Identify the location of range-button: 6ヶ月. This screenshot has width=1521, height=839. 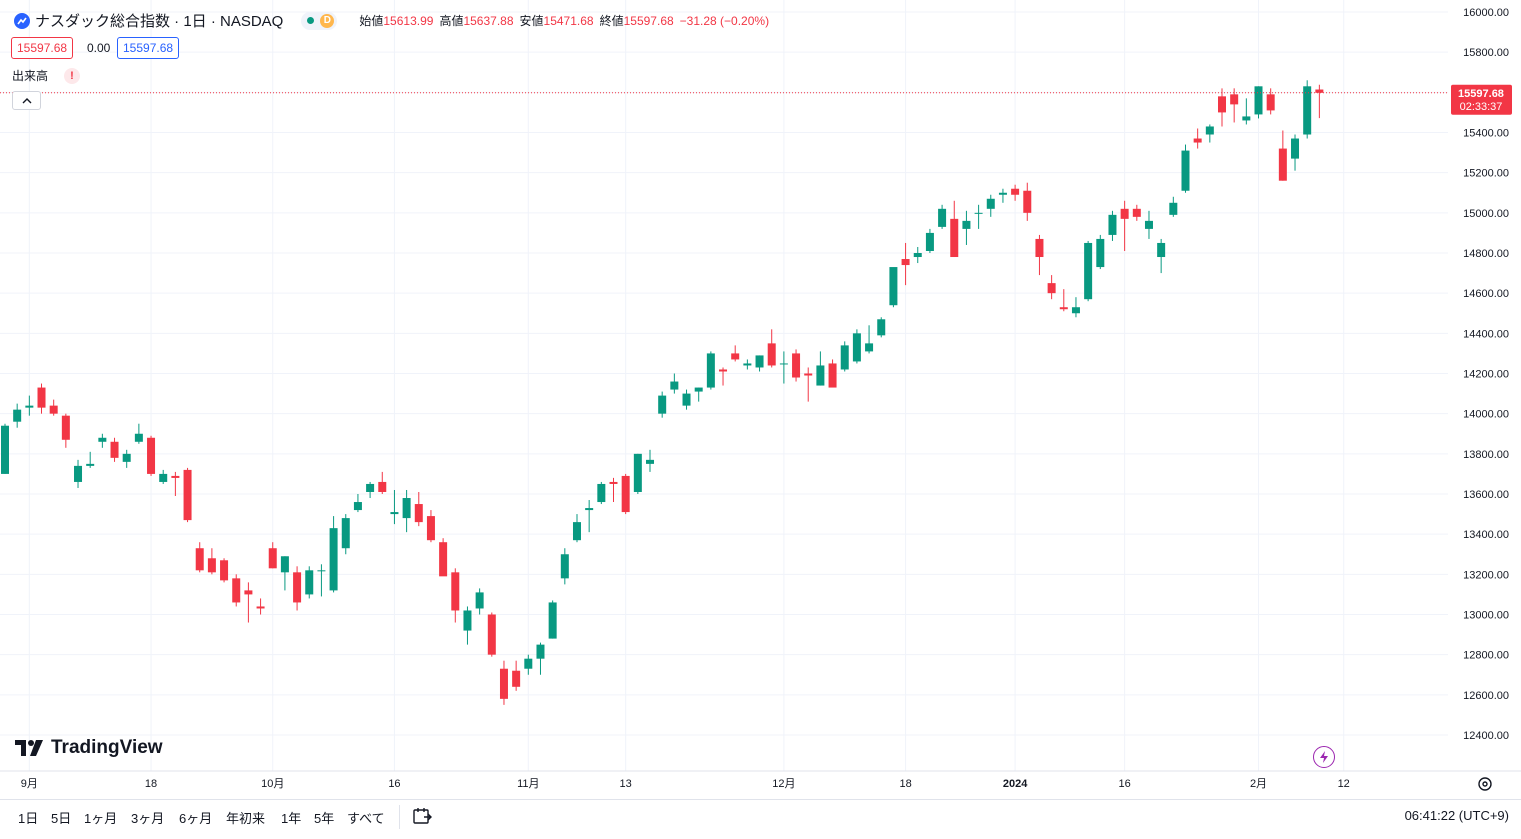
(196, 818).